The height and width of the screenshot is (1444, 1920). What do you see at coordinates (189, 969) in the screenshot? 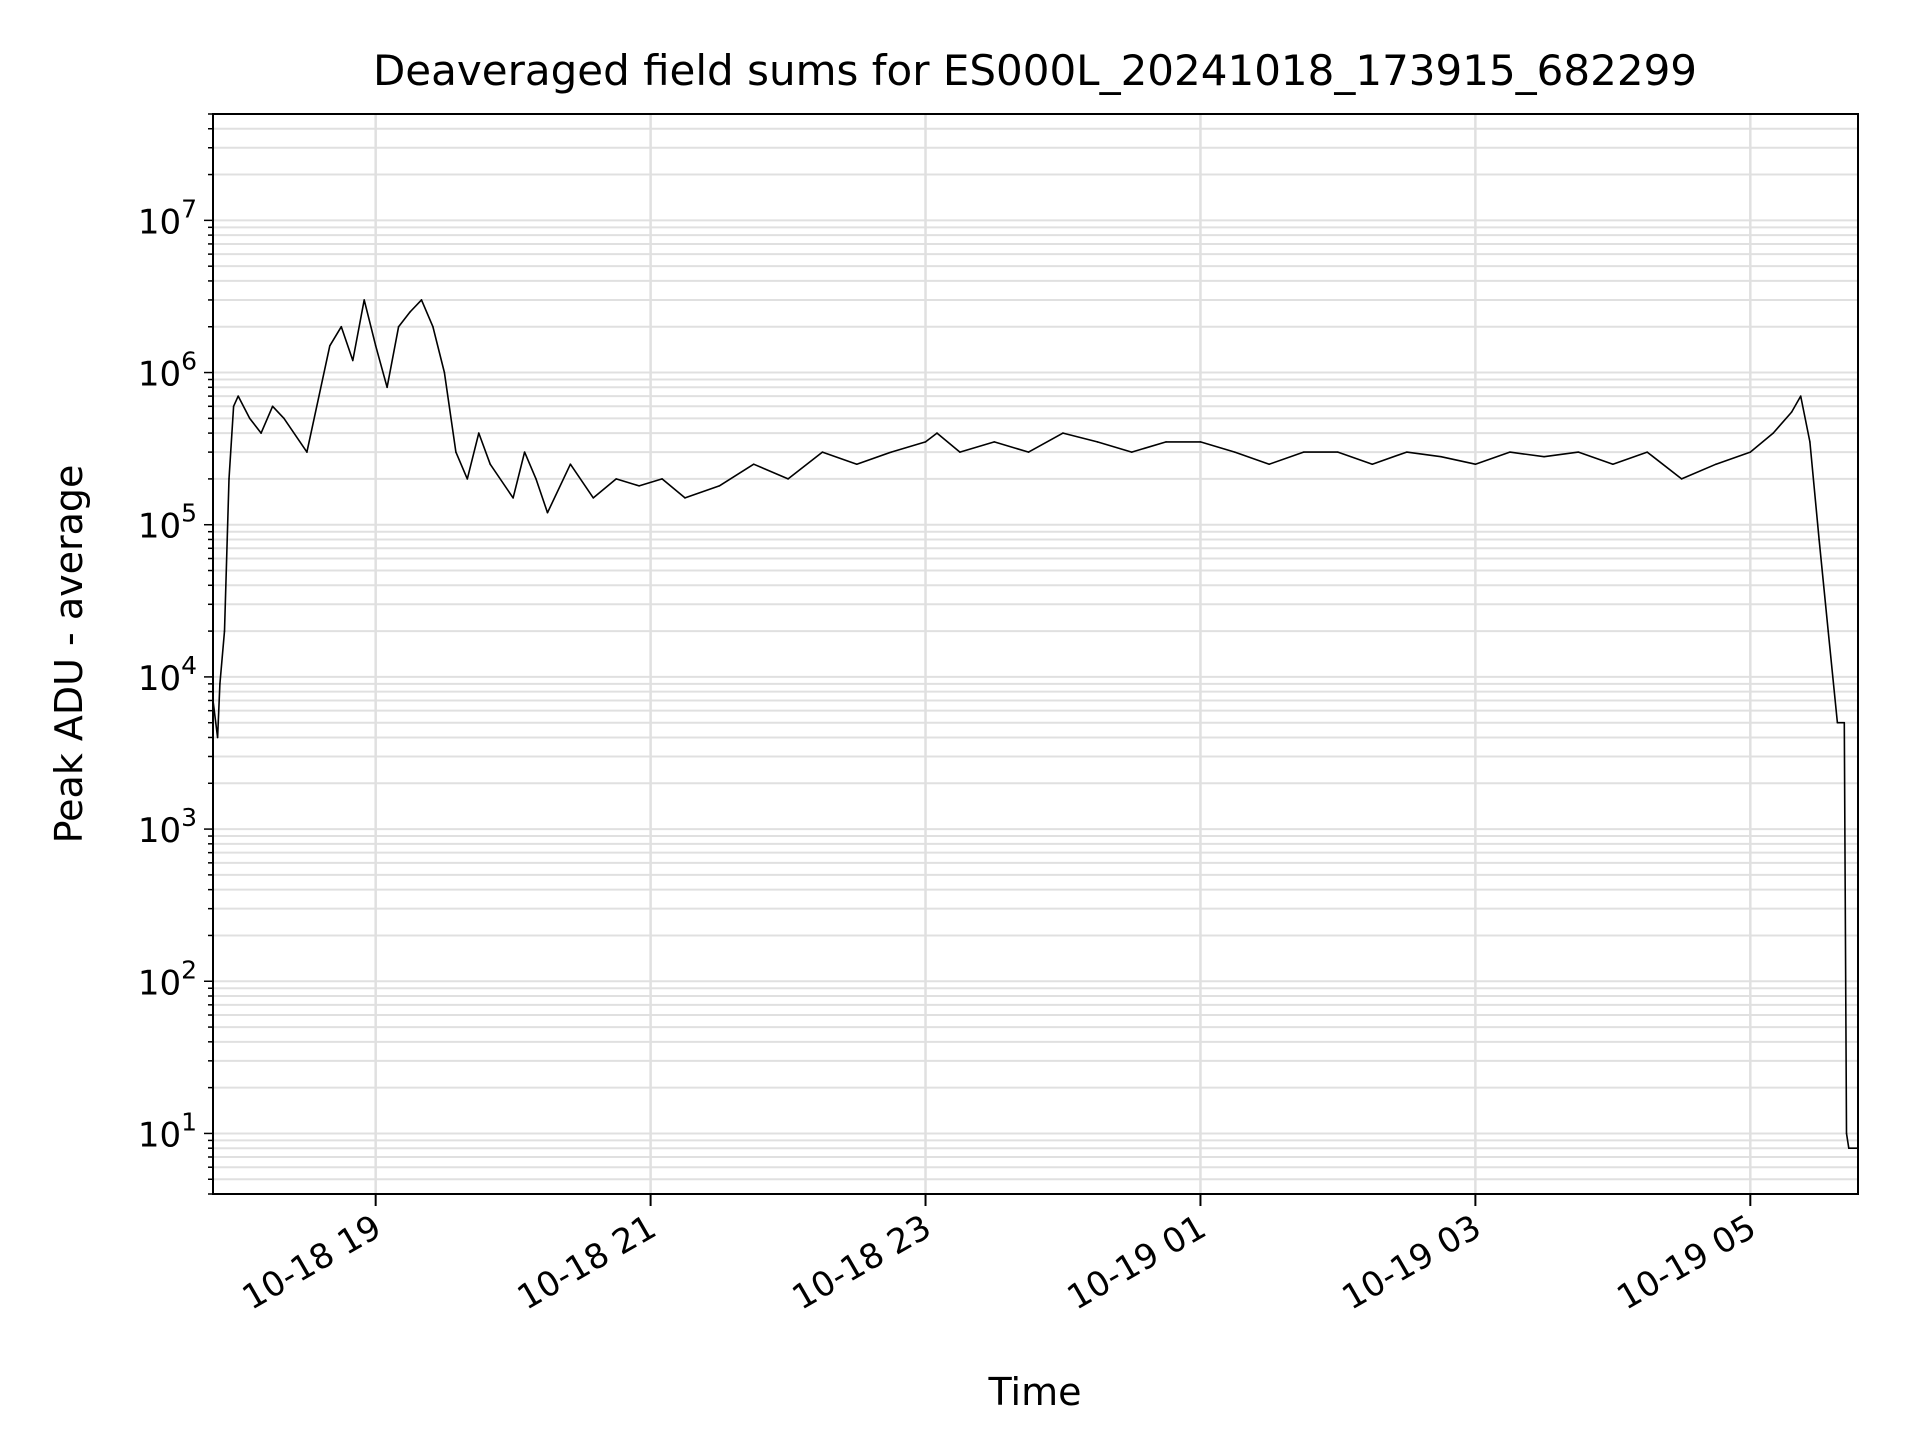
I see `y-tick-exponent: 2` at bounding box center [189, 969].